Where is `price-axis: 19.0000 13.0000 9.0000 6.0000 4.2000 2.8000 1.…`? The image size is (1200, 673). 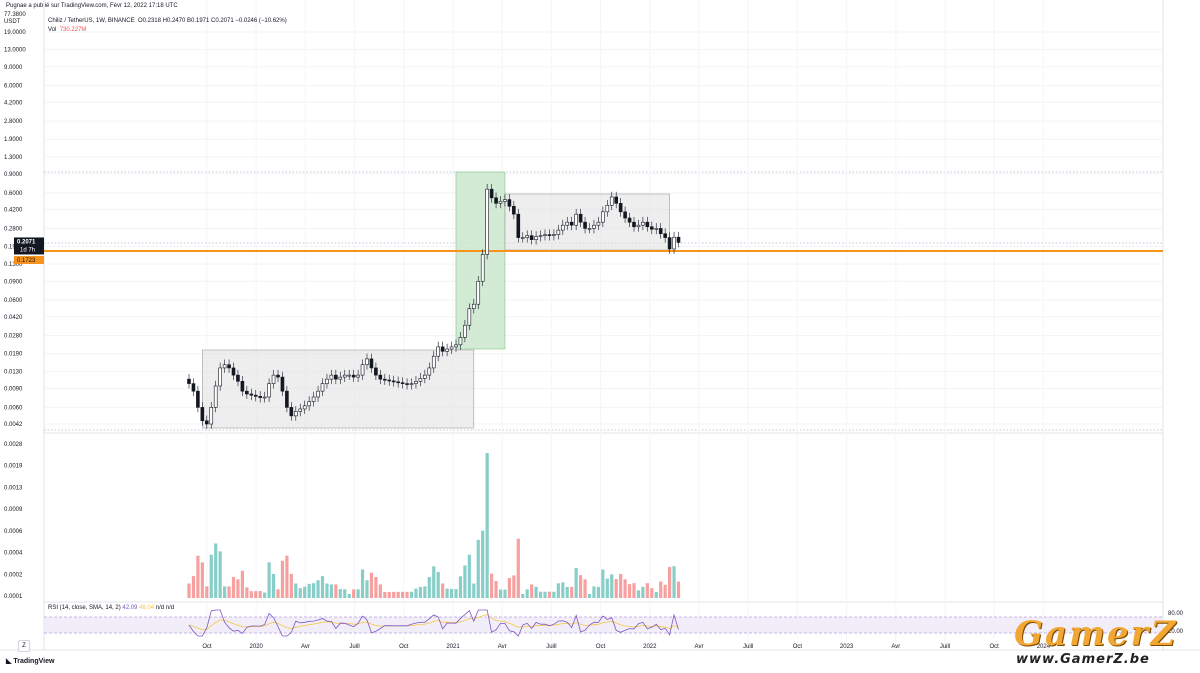 price-axis: 19.0000 13.0000 9.0000 6.0000 4.2000 2.8000 1.… is located at coordinates (24, 315).